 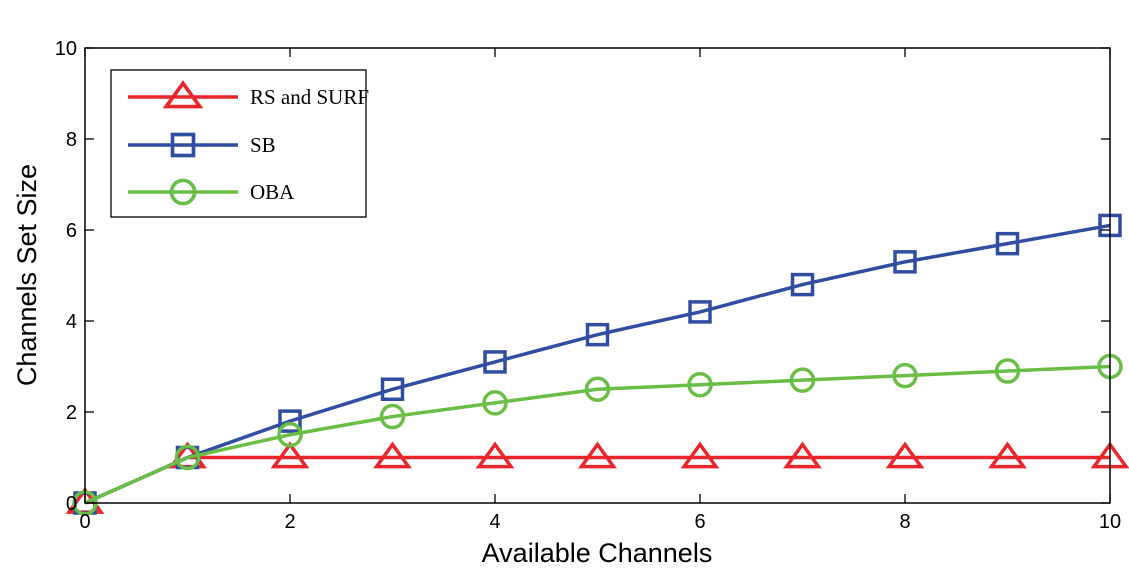 I want to click on legend-label: RS and SURF, so click(x=309, y=97).